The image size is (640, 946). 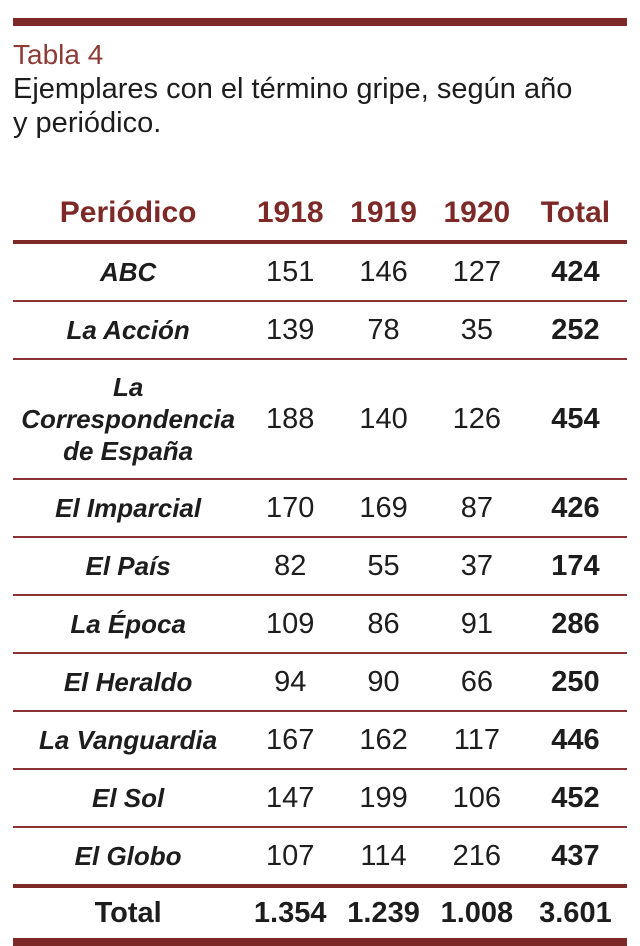 What do you see at coordinates (128, 913) in the screenshot?
I see `cell-total-label: Total` at bounding box center [128, 913].